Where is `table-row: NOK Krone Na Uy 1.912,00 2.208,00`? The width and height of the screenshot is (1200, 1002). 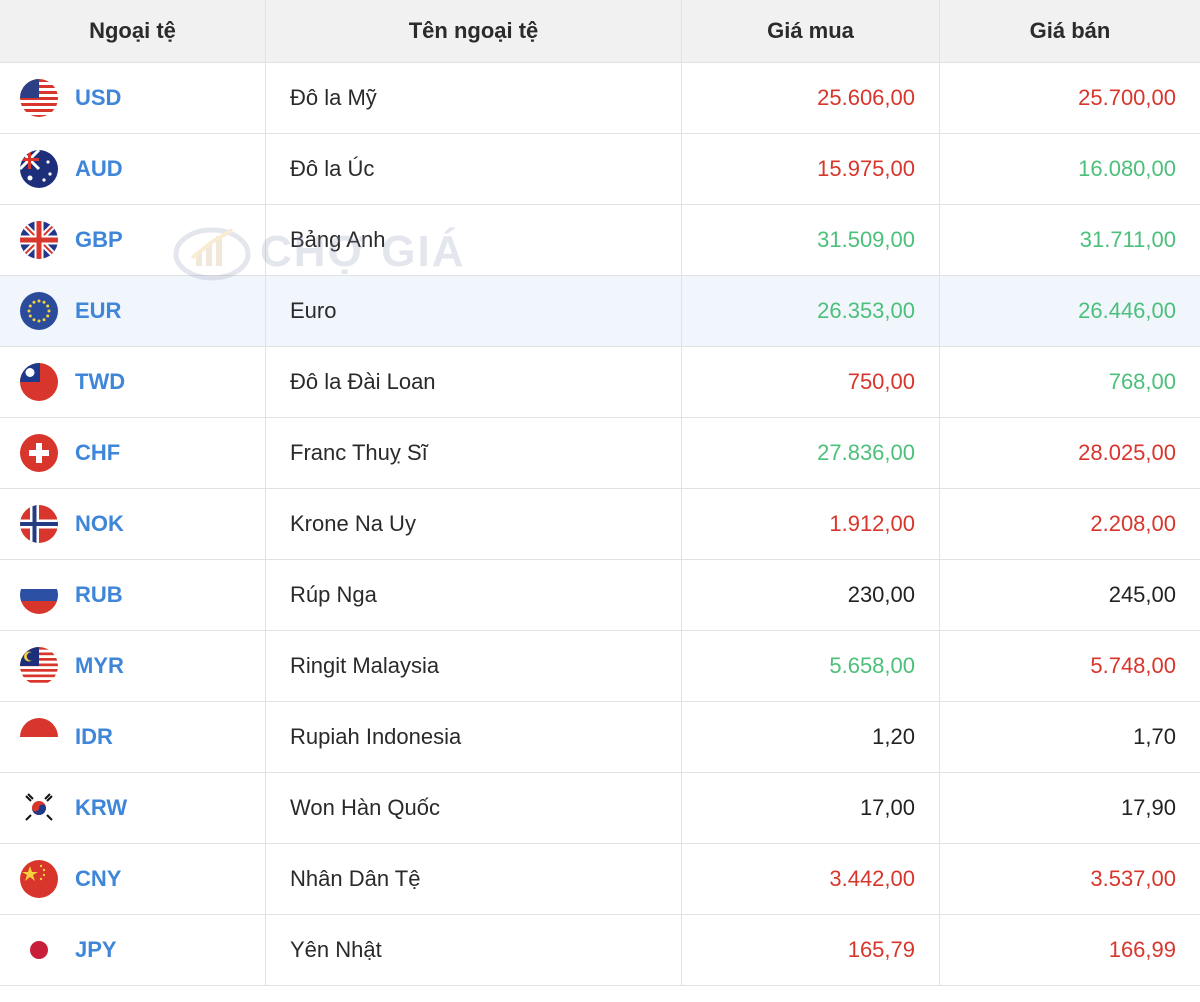
table-row: NOK Krone Na Uy 1.912,00 2.208,00 is located at coordinates (600, 524).